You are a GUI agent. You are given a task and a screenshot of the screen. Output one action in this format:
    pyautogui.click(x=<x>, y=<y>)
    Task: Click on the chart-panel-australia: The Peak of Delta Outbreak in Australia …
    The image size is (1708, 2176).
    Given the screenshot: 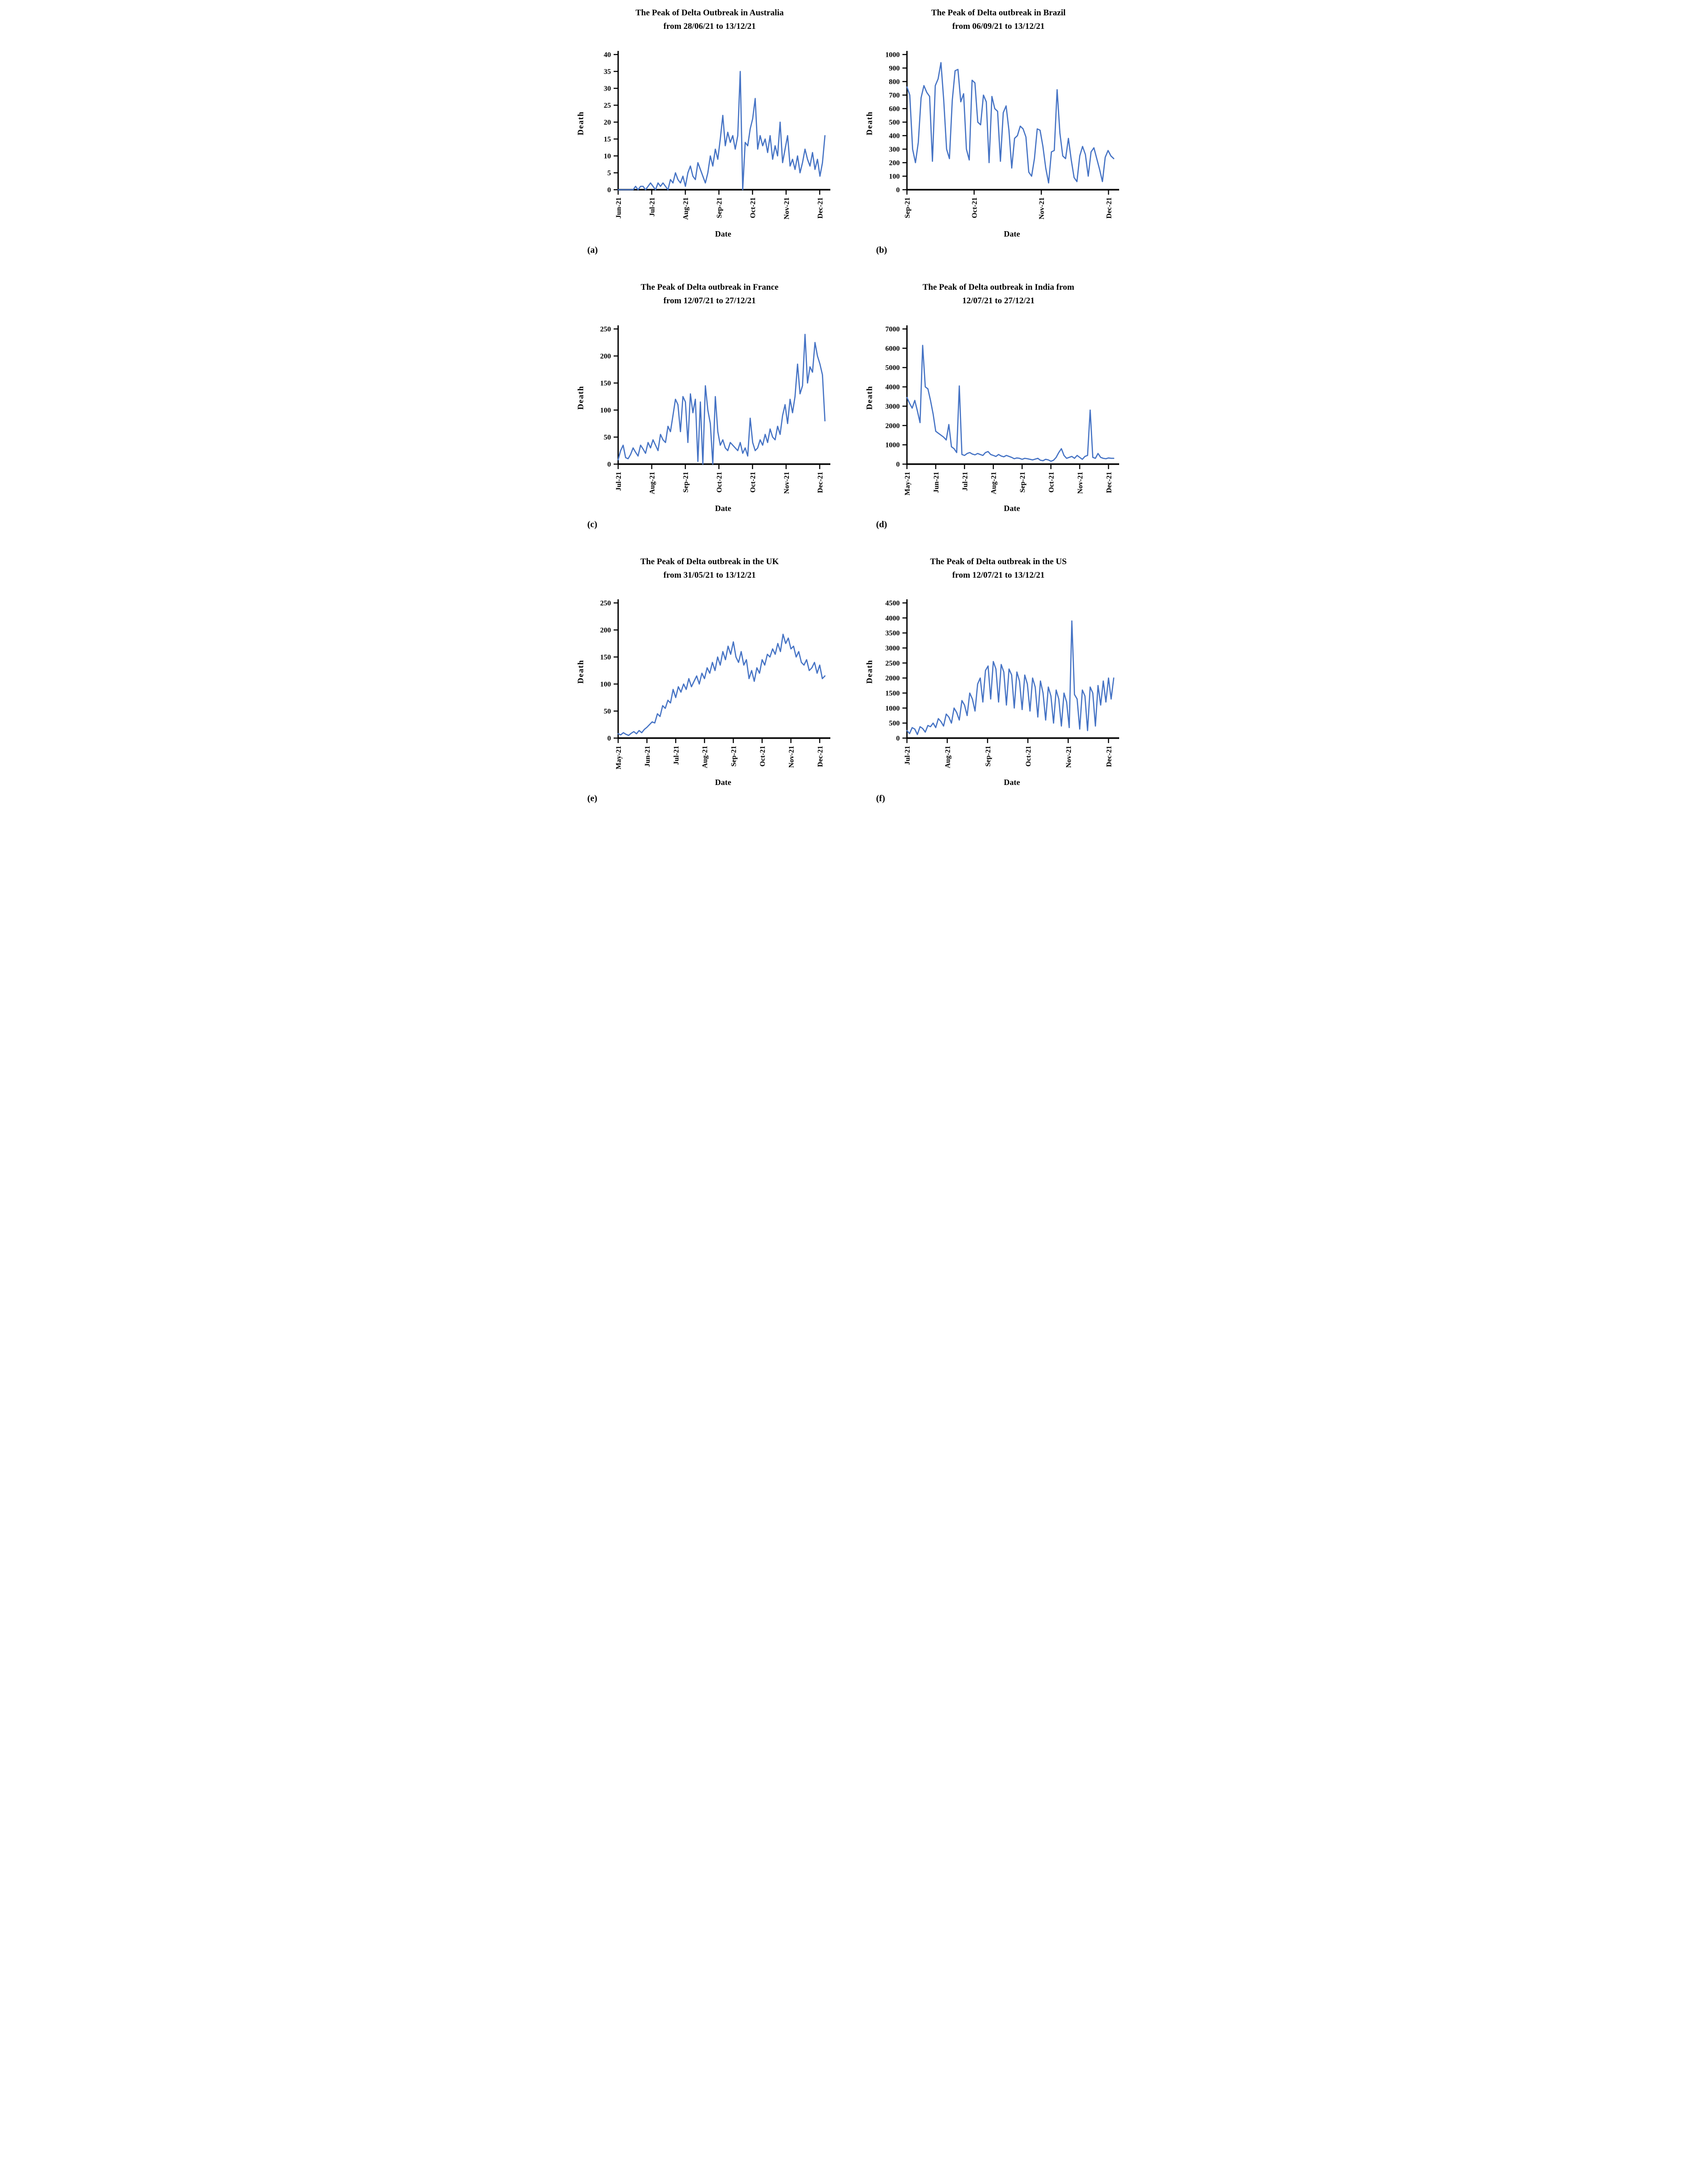 What is the action you would take?
    pyautogui.click(x=709, y=130)
    